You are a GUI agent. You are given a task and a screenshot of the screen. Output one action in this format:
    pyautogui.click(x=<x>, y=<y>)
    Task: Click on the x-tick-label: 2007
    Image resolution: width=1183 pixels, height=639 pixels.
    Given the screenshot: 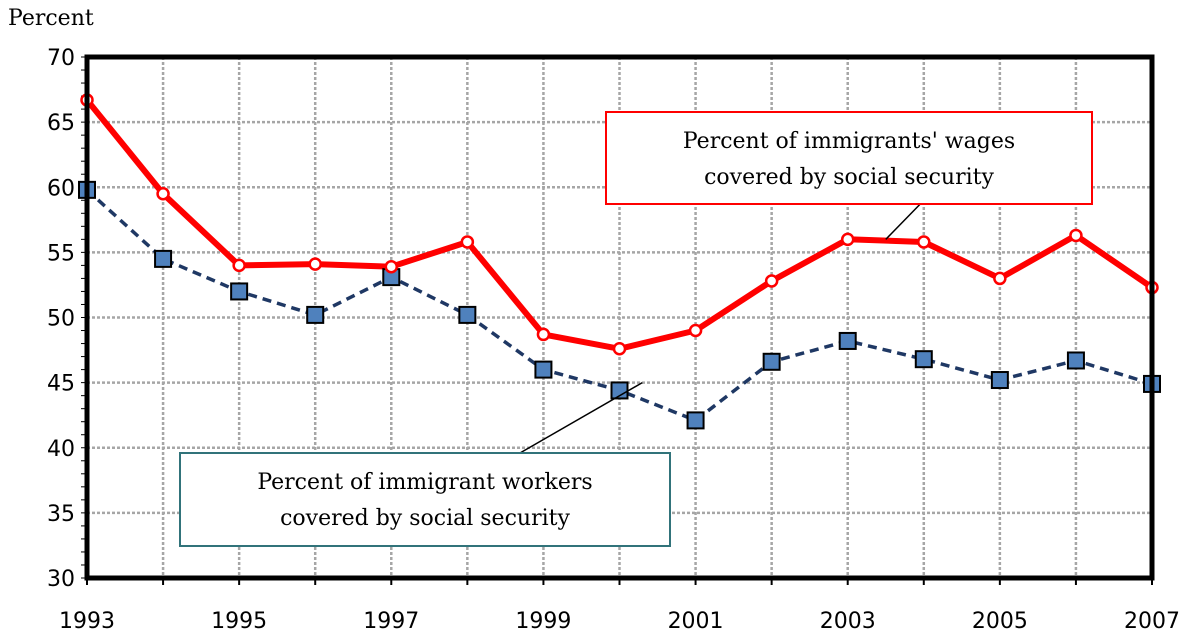 What is the action you would take?
    pyautogui.click(x=1152, y=621)
    